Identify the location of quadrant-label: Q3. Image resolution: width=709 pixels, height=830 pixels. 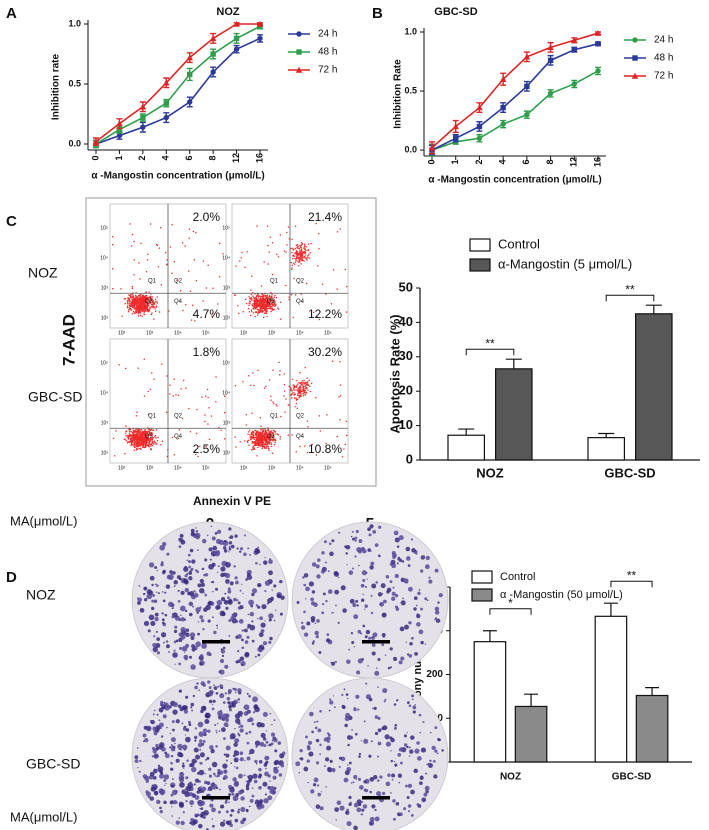
(149, 302).